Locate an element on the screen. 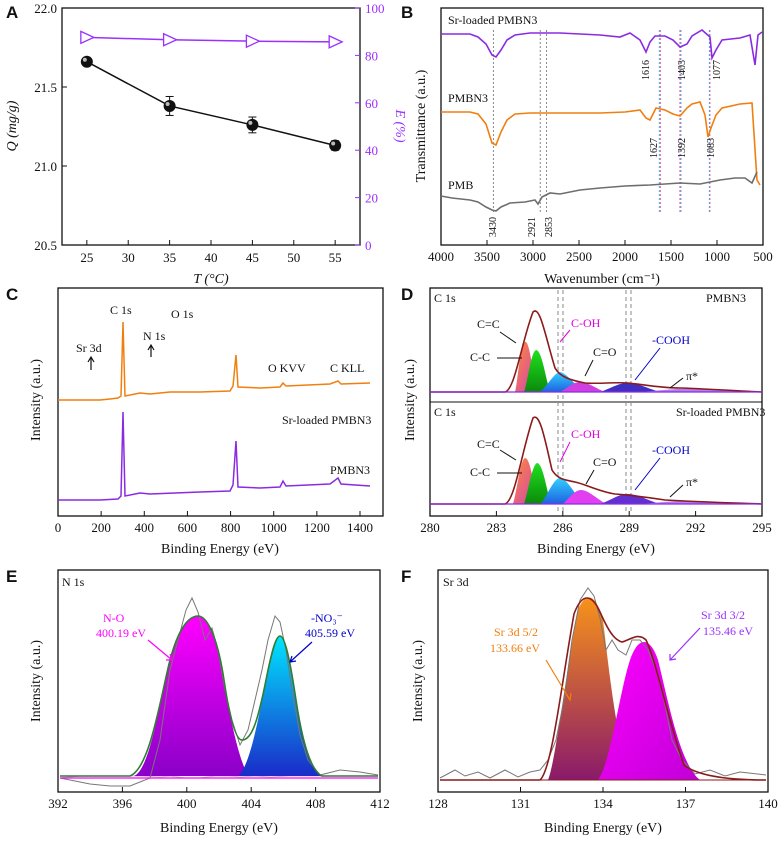  panel-a-ylabel-left: Q (mg/g) is located at coordinates (12, 125).